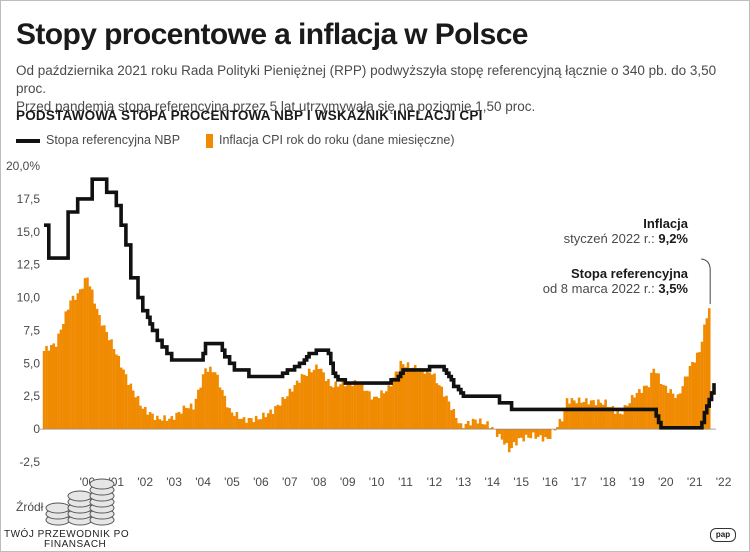  I want to click on x-tick-label: '13, so click(464, 482).